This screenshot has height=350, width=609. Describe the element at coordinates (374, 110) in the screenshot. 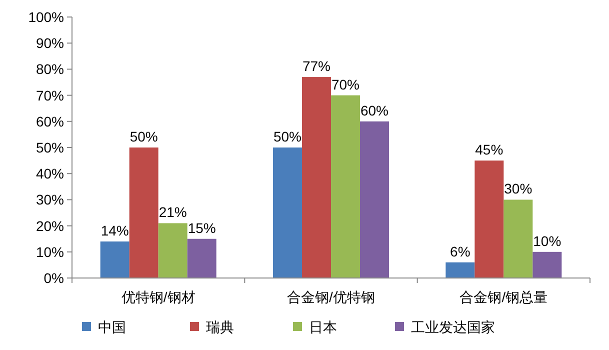

I see `data-label: 60%` at that location.